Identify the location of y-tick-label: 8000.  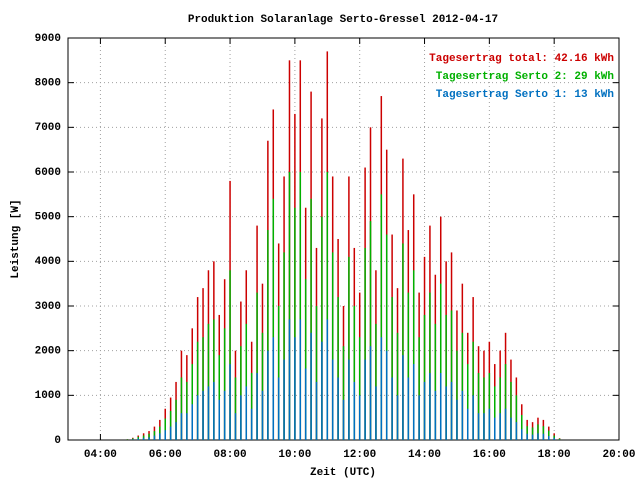
(48, 84).